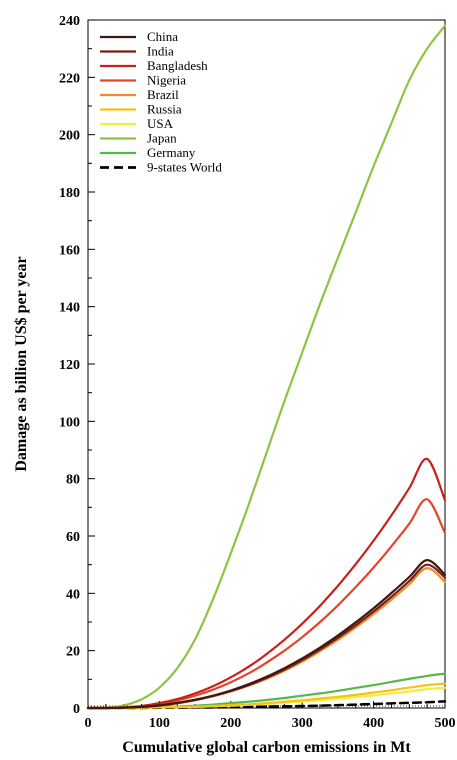 This screenshot has height=760, width=457. Describe the element at coordinates (162, 36) in the screenshot. I see `legend-label-china: China` at that location.